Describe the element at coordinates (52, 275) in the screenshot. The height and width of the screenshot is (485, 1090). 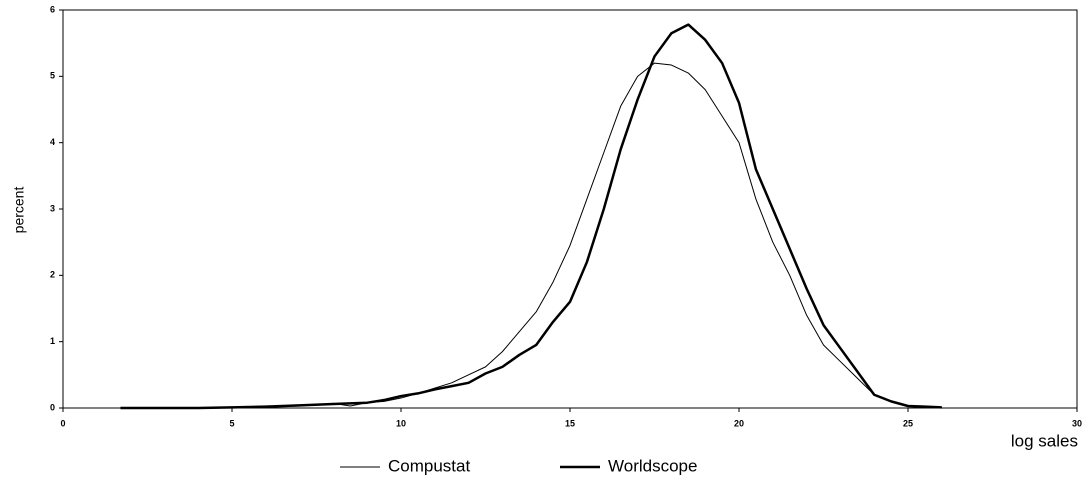
I see `y-tick-label: 2` at that location.